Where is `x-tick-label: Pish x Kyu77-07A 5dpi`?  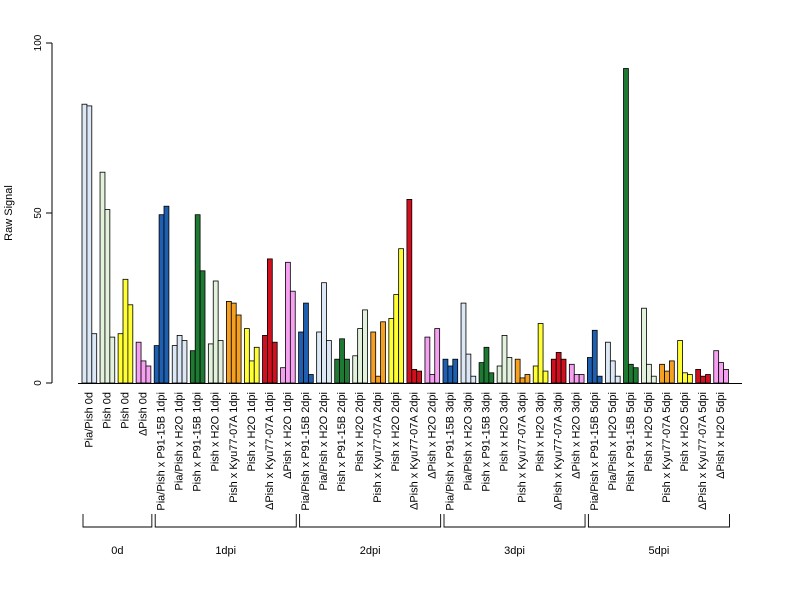
x-tick-label: Pish x Kyu77-07A 5dpi is located at coordinates (667, 447).